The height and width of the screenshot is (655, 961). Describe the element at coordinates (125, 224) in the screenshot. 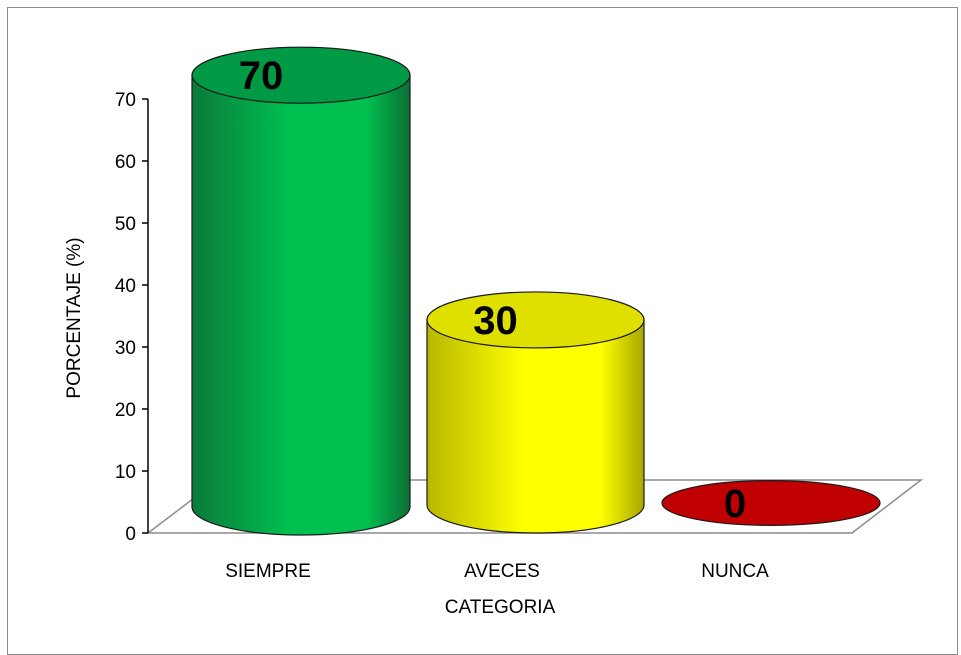

I see `y-tick-label: 50` at that location.